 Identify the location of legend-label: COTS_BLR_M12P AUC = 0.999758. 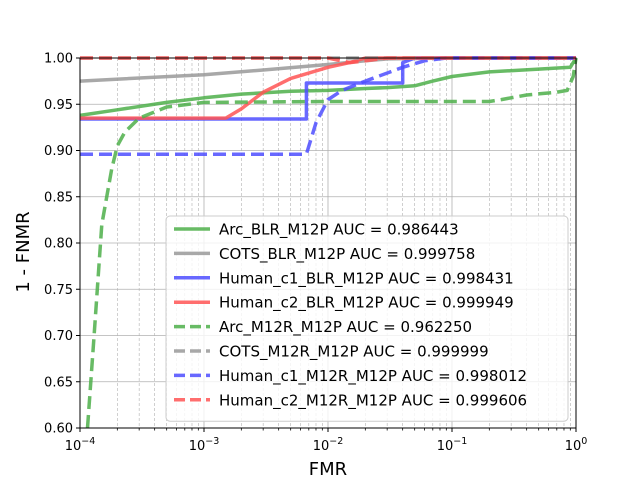
(347, 254).